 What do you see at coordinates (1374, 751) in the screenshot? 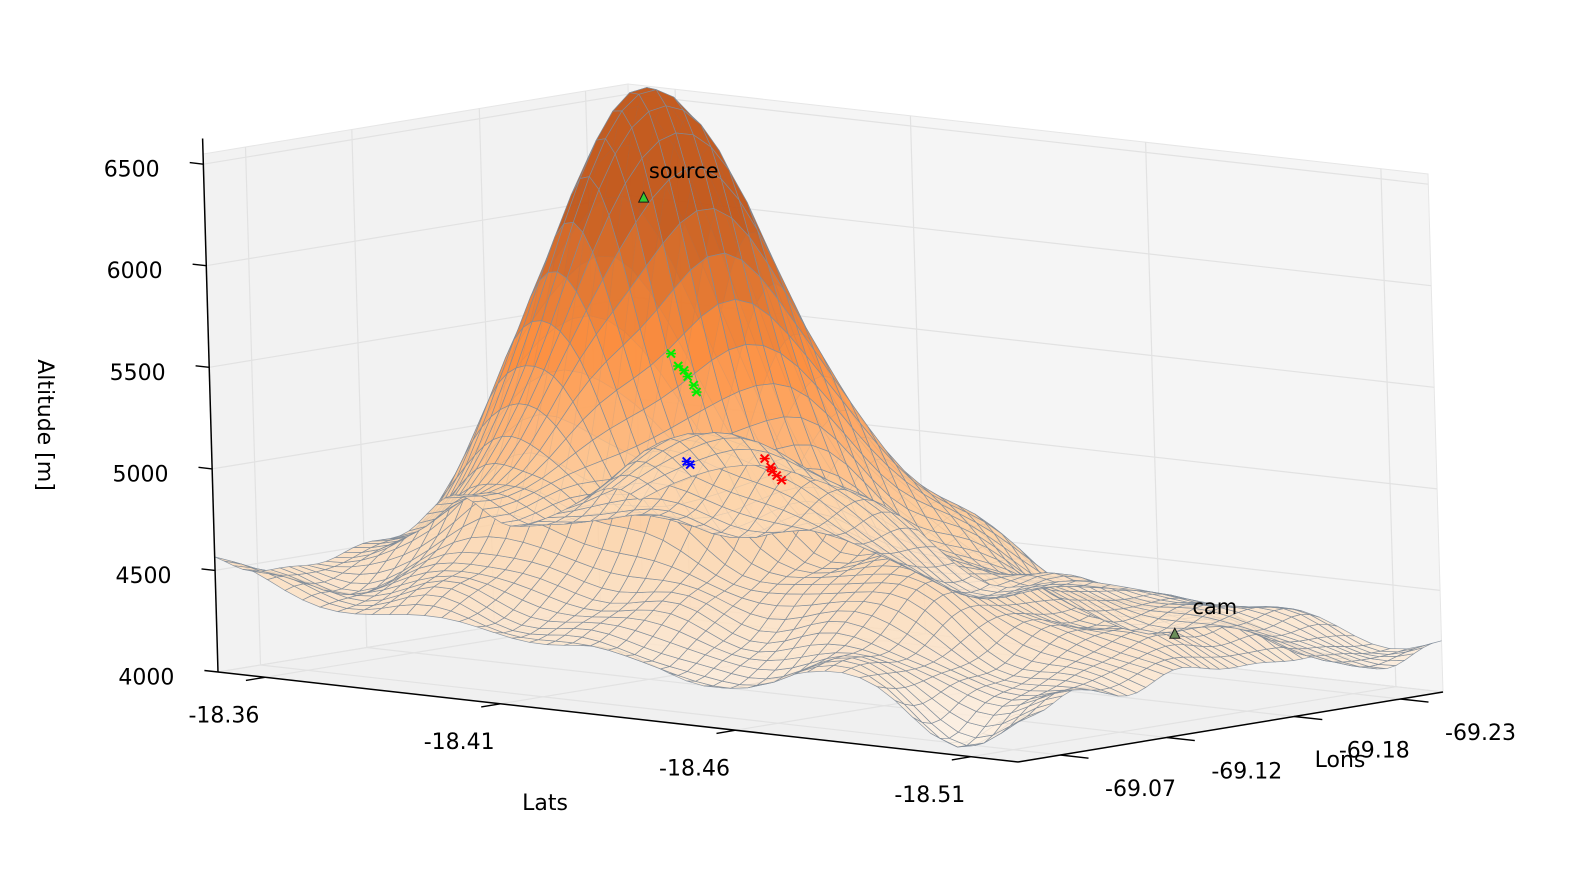
I see `lon-tick-label: -69.18` at bounding box center [1374, 751].